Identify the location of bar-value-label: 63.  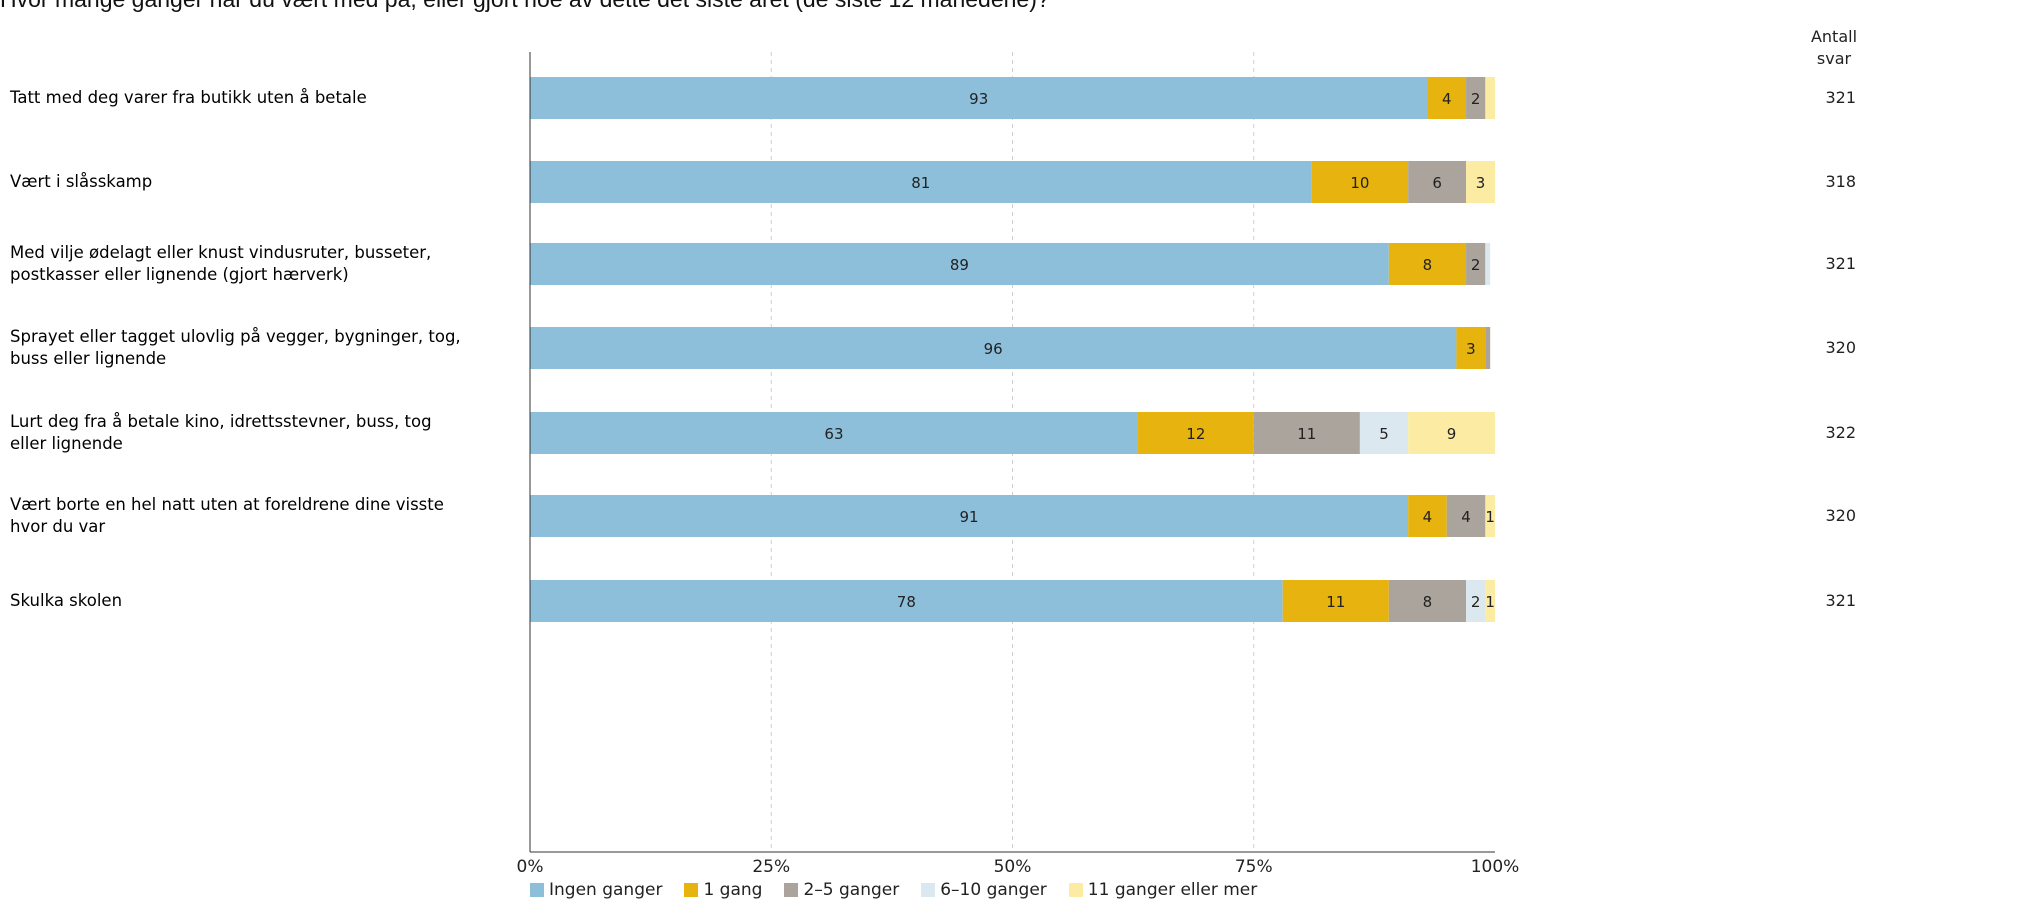
(833, 434).